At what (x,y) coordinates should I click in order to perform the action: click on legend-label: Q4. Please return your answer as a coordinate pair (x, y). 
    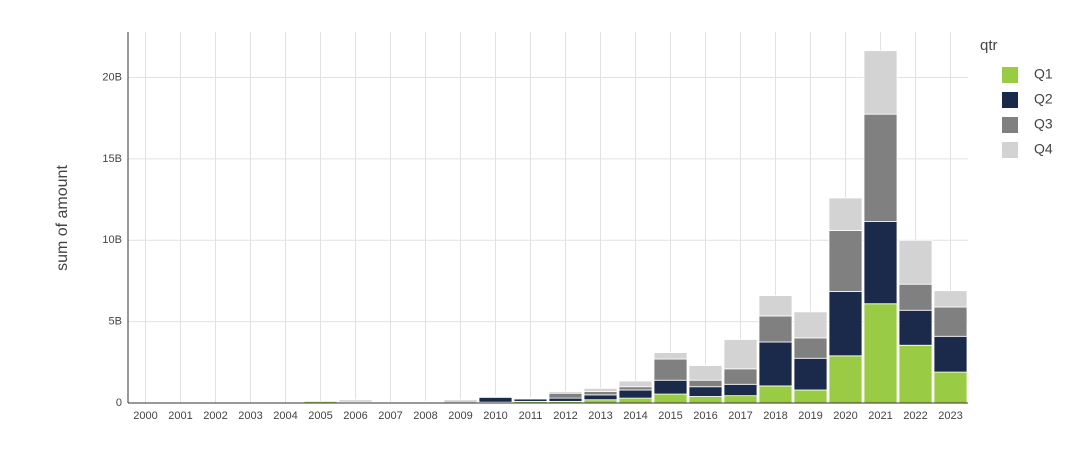
    Looking at the image, I should click on (1043, 149).